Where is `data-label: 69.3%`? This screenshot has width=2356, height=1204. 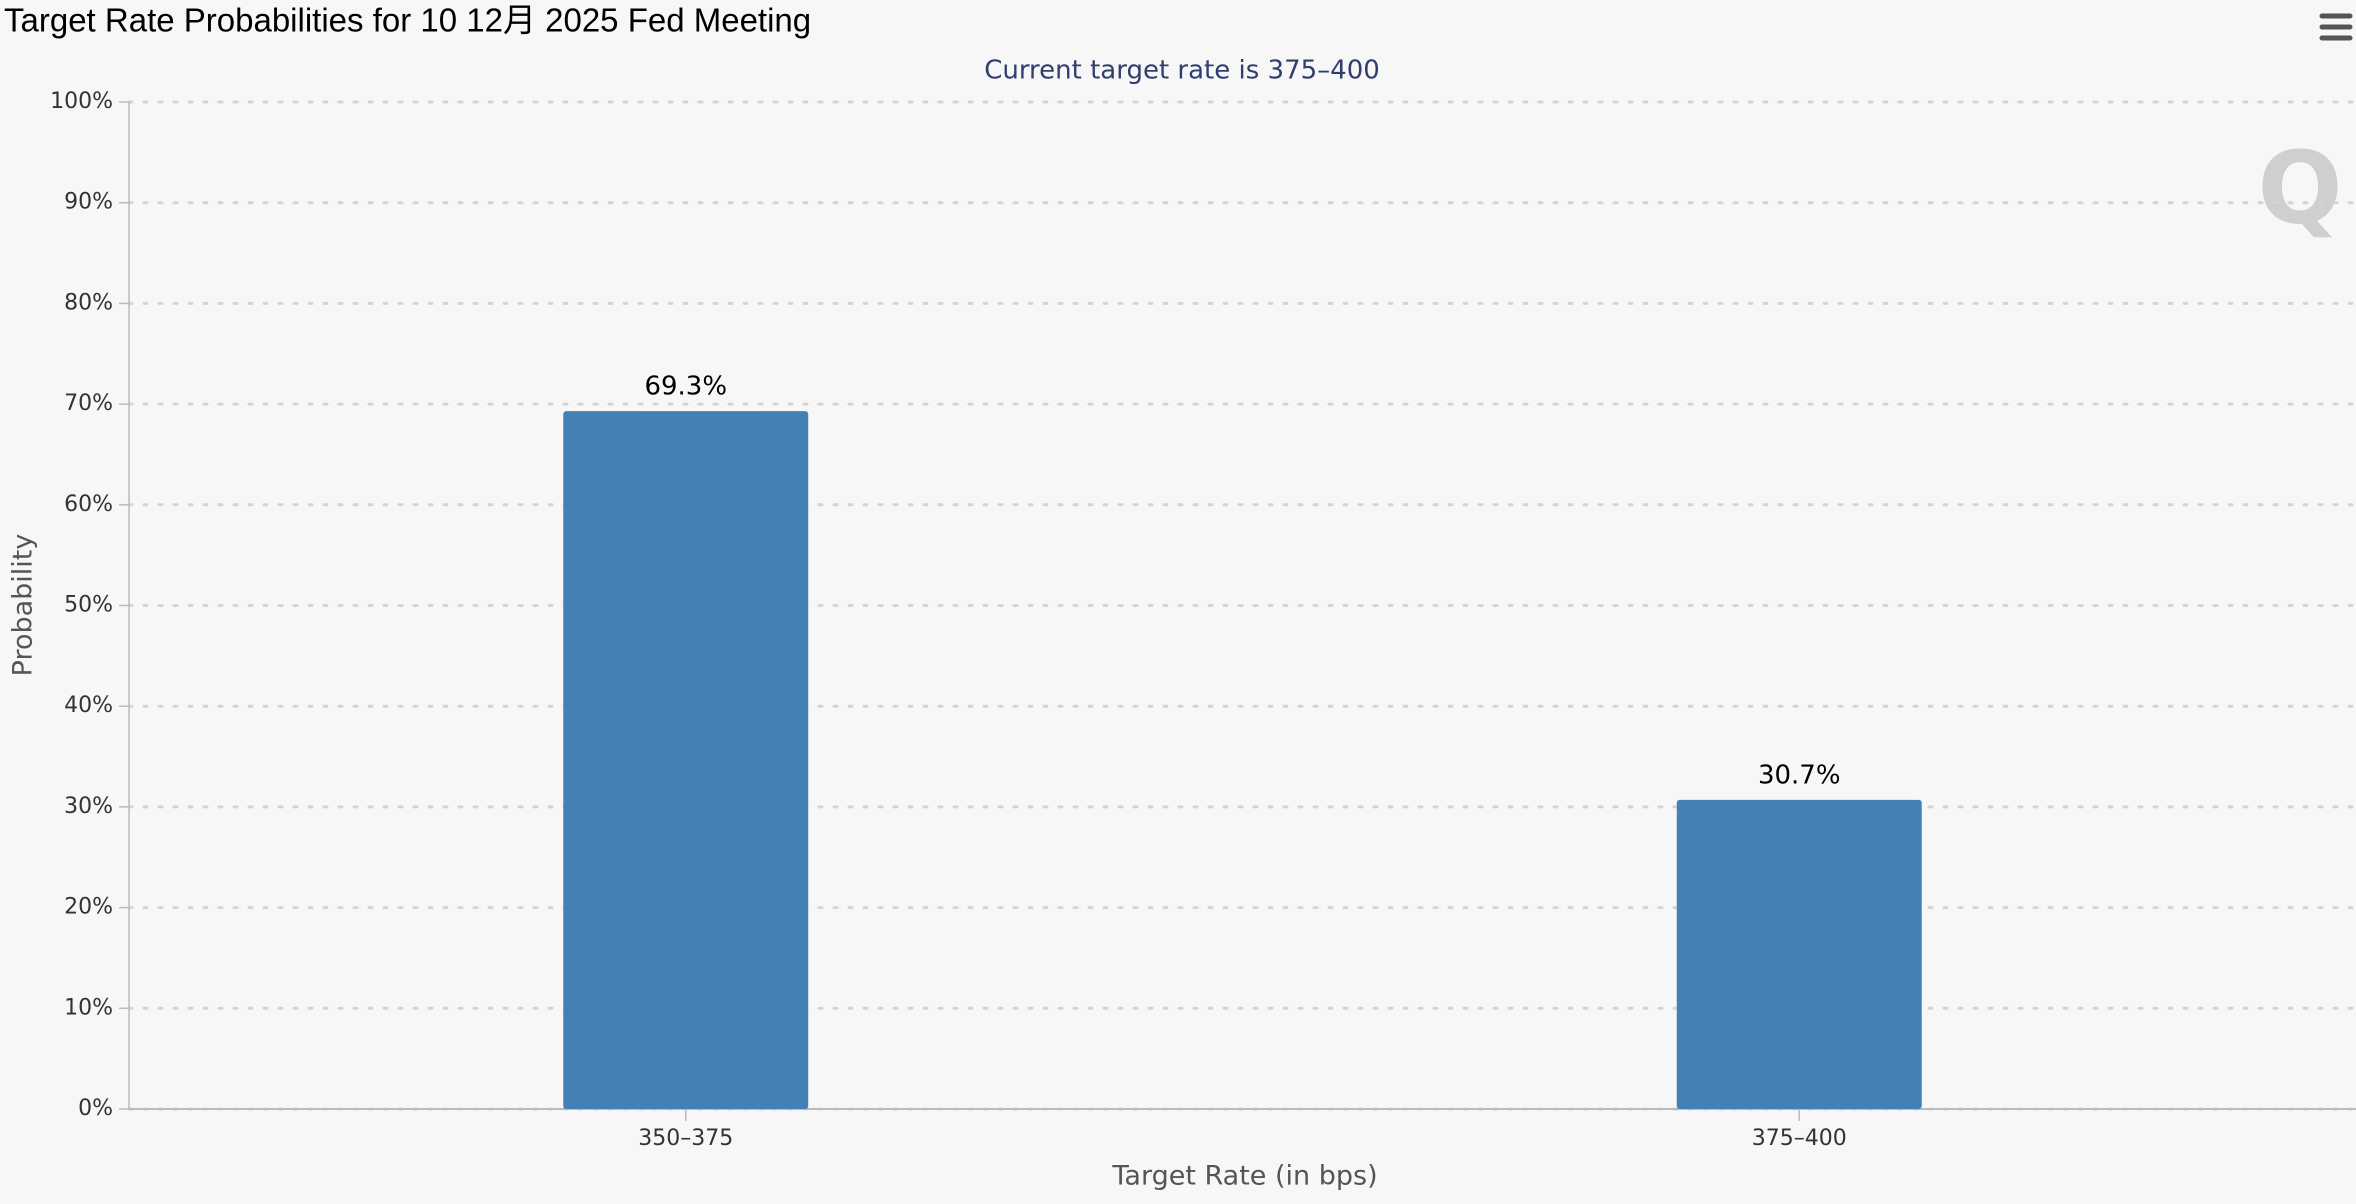
data-label: 69.3% is located at coordinates (685, 387).